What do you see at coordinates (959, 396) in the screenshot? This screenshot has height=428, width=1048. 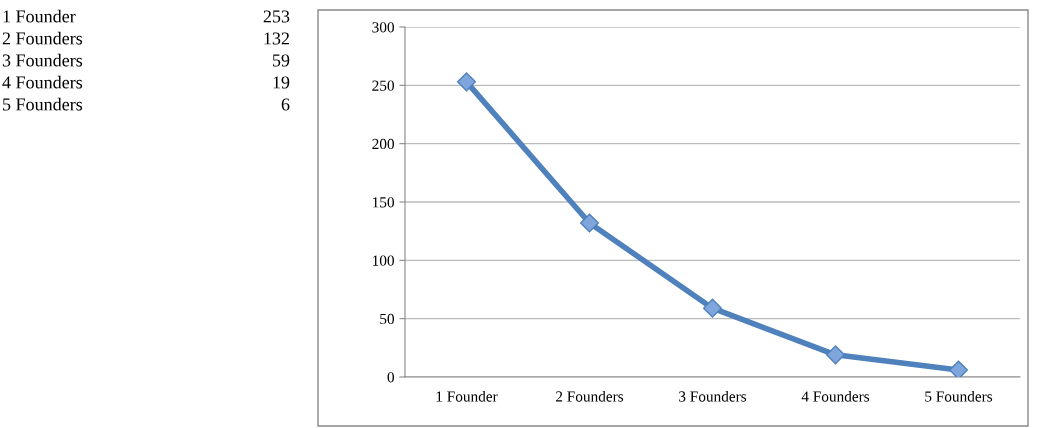 I see `x-tick-label: 5 Founders` at bounding box center [959, 396].